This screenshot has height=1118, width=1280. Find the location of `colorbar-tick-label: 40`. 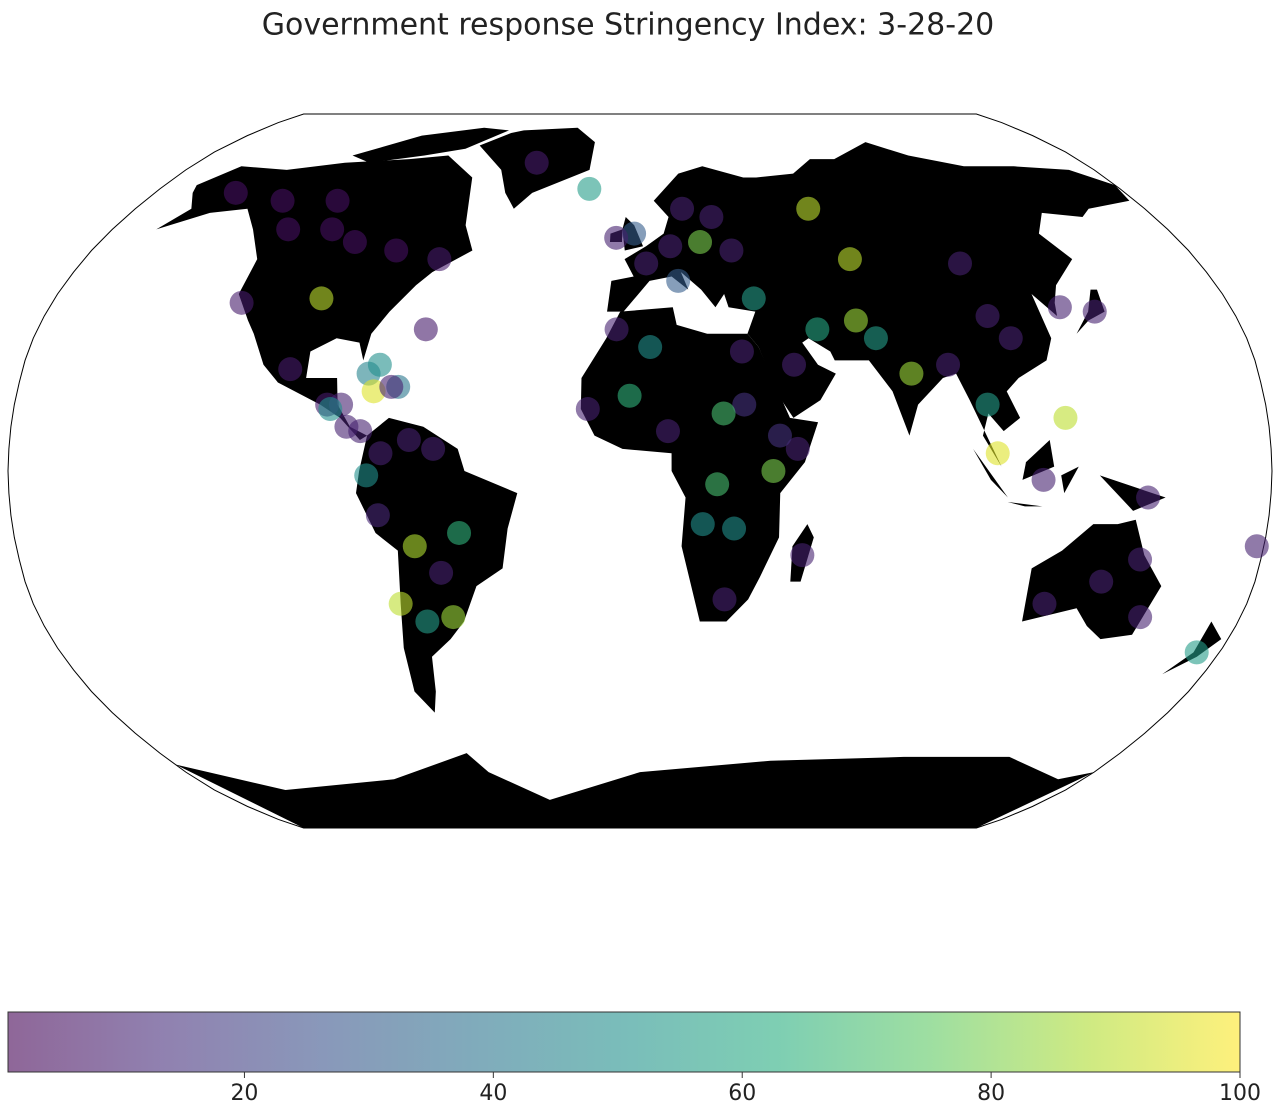

colorbar-tick-label: 40 is located at coordinates (493, 1093).